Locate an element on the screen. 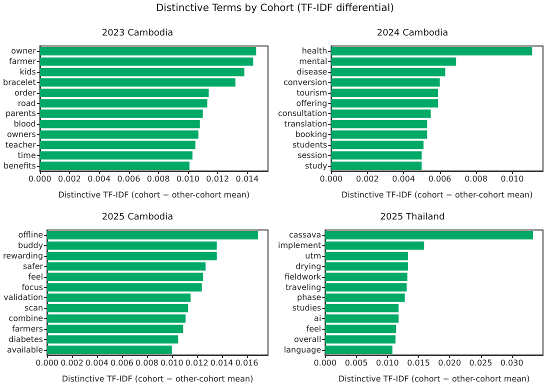 The image size is (550, 388). y-tick-label: phase is located at coordinates (309, 297).